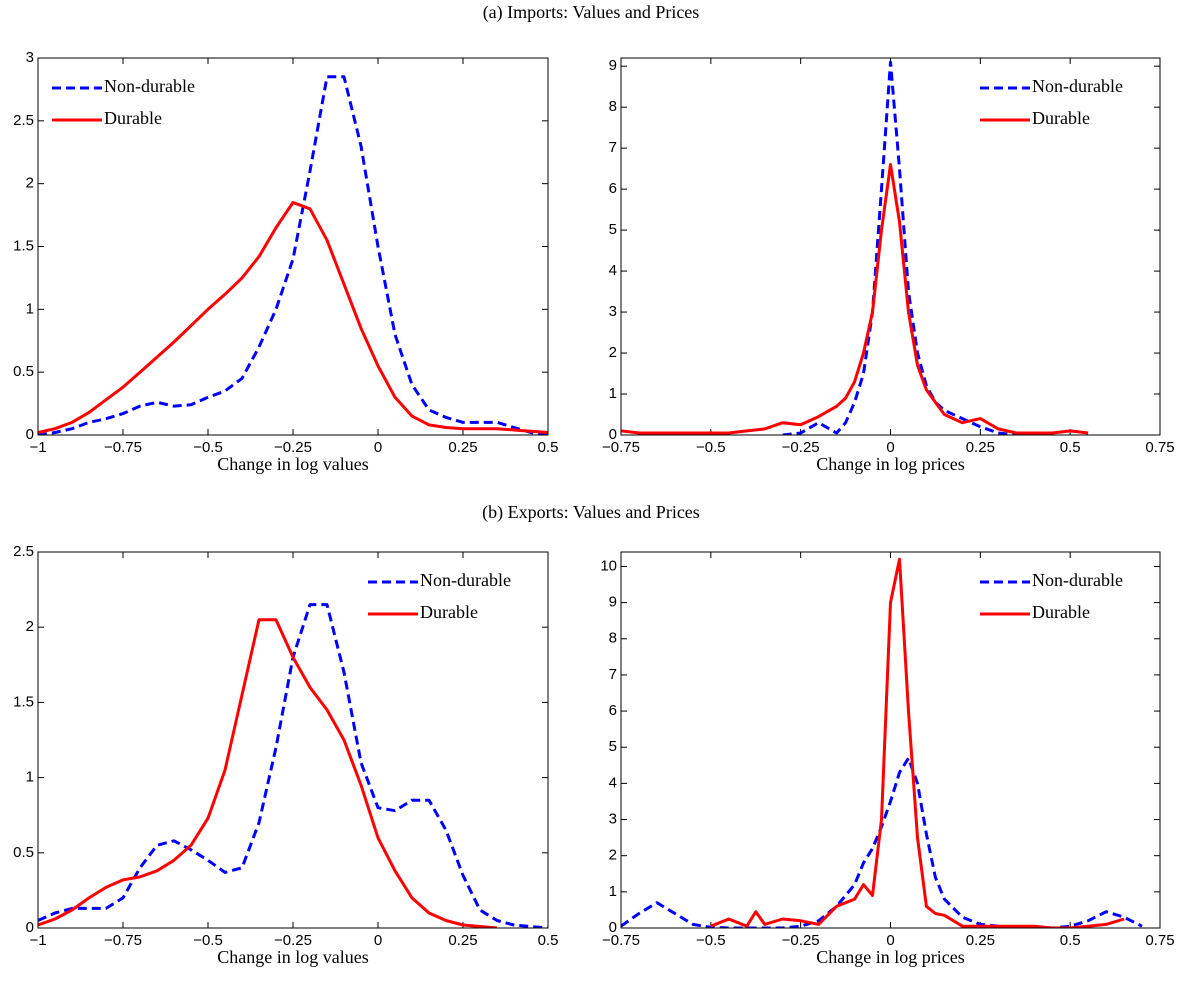 The height and width of the screenshot is (985, 1183). I want to click on section-heading: (b) Exports: Values and Prices, so click(591, 512).